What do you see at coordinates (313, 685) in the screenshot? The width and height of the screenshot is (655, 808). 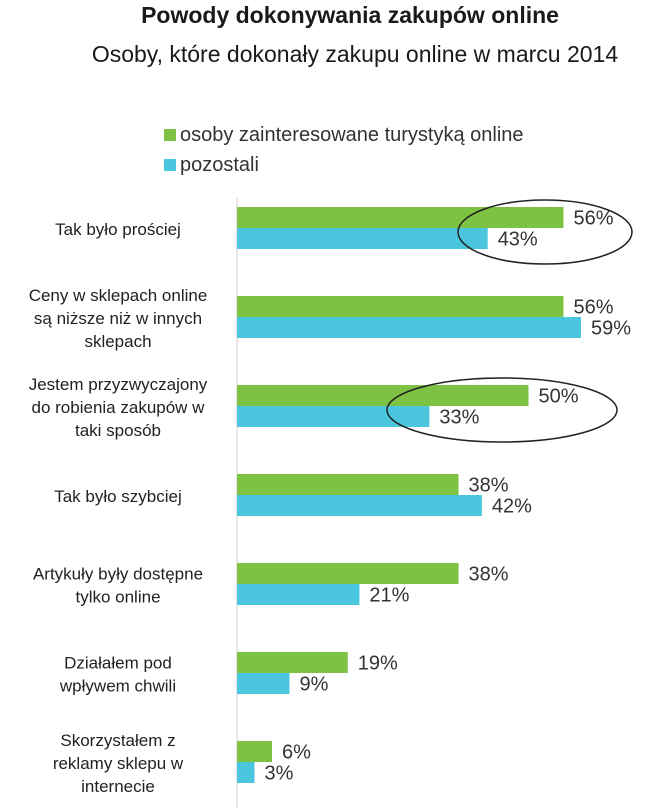 I see `data-label-series-2: 9%` at bounding box center [313, 685].